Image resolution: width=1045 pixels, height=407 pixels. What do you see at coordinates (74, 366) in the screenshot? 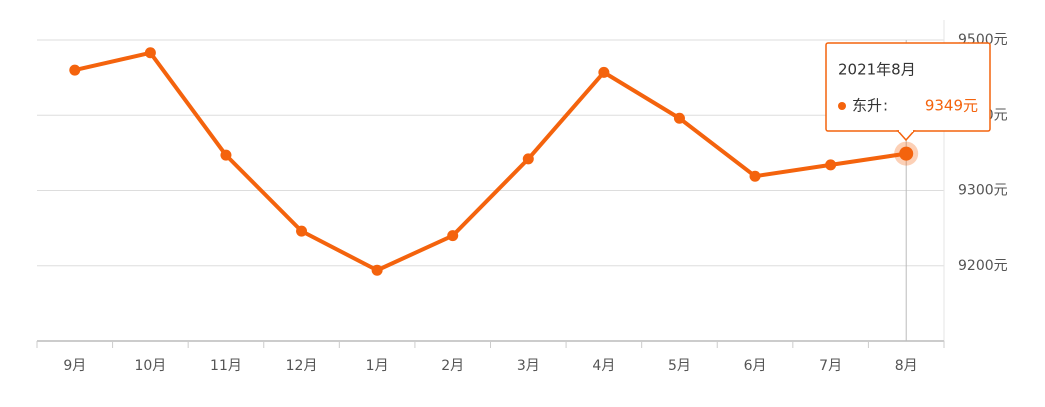
I see `x-tick-label: 9月` at bounding box center [74, 366].